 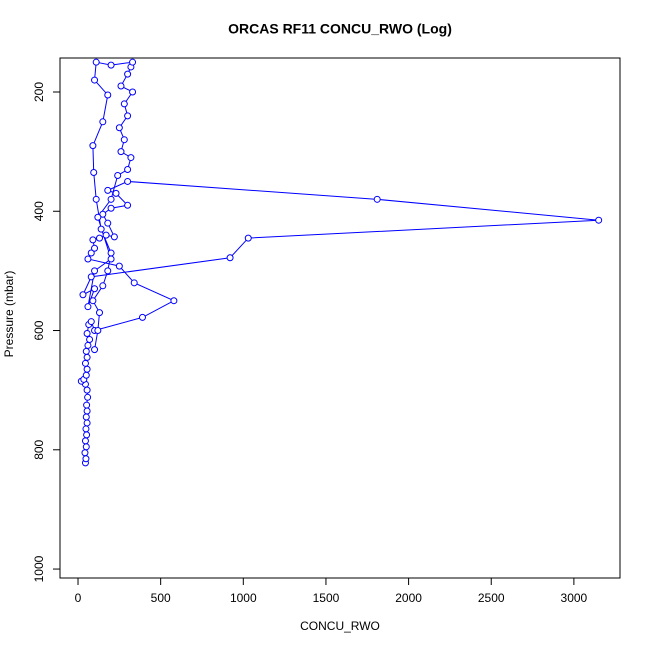 What do you see at coordinates (39, 211) in the screenshot?
I see `y-tick-label: 400` at bounding box center [39, 211].